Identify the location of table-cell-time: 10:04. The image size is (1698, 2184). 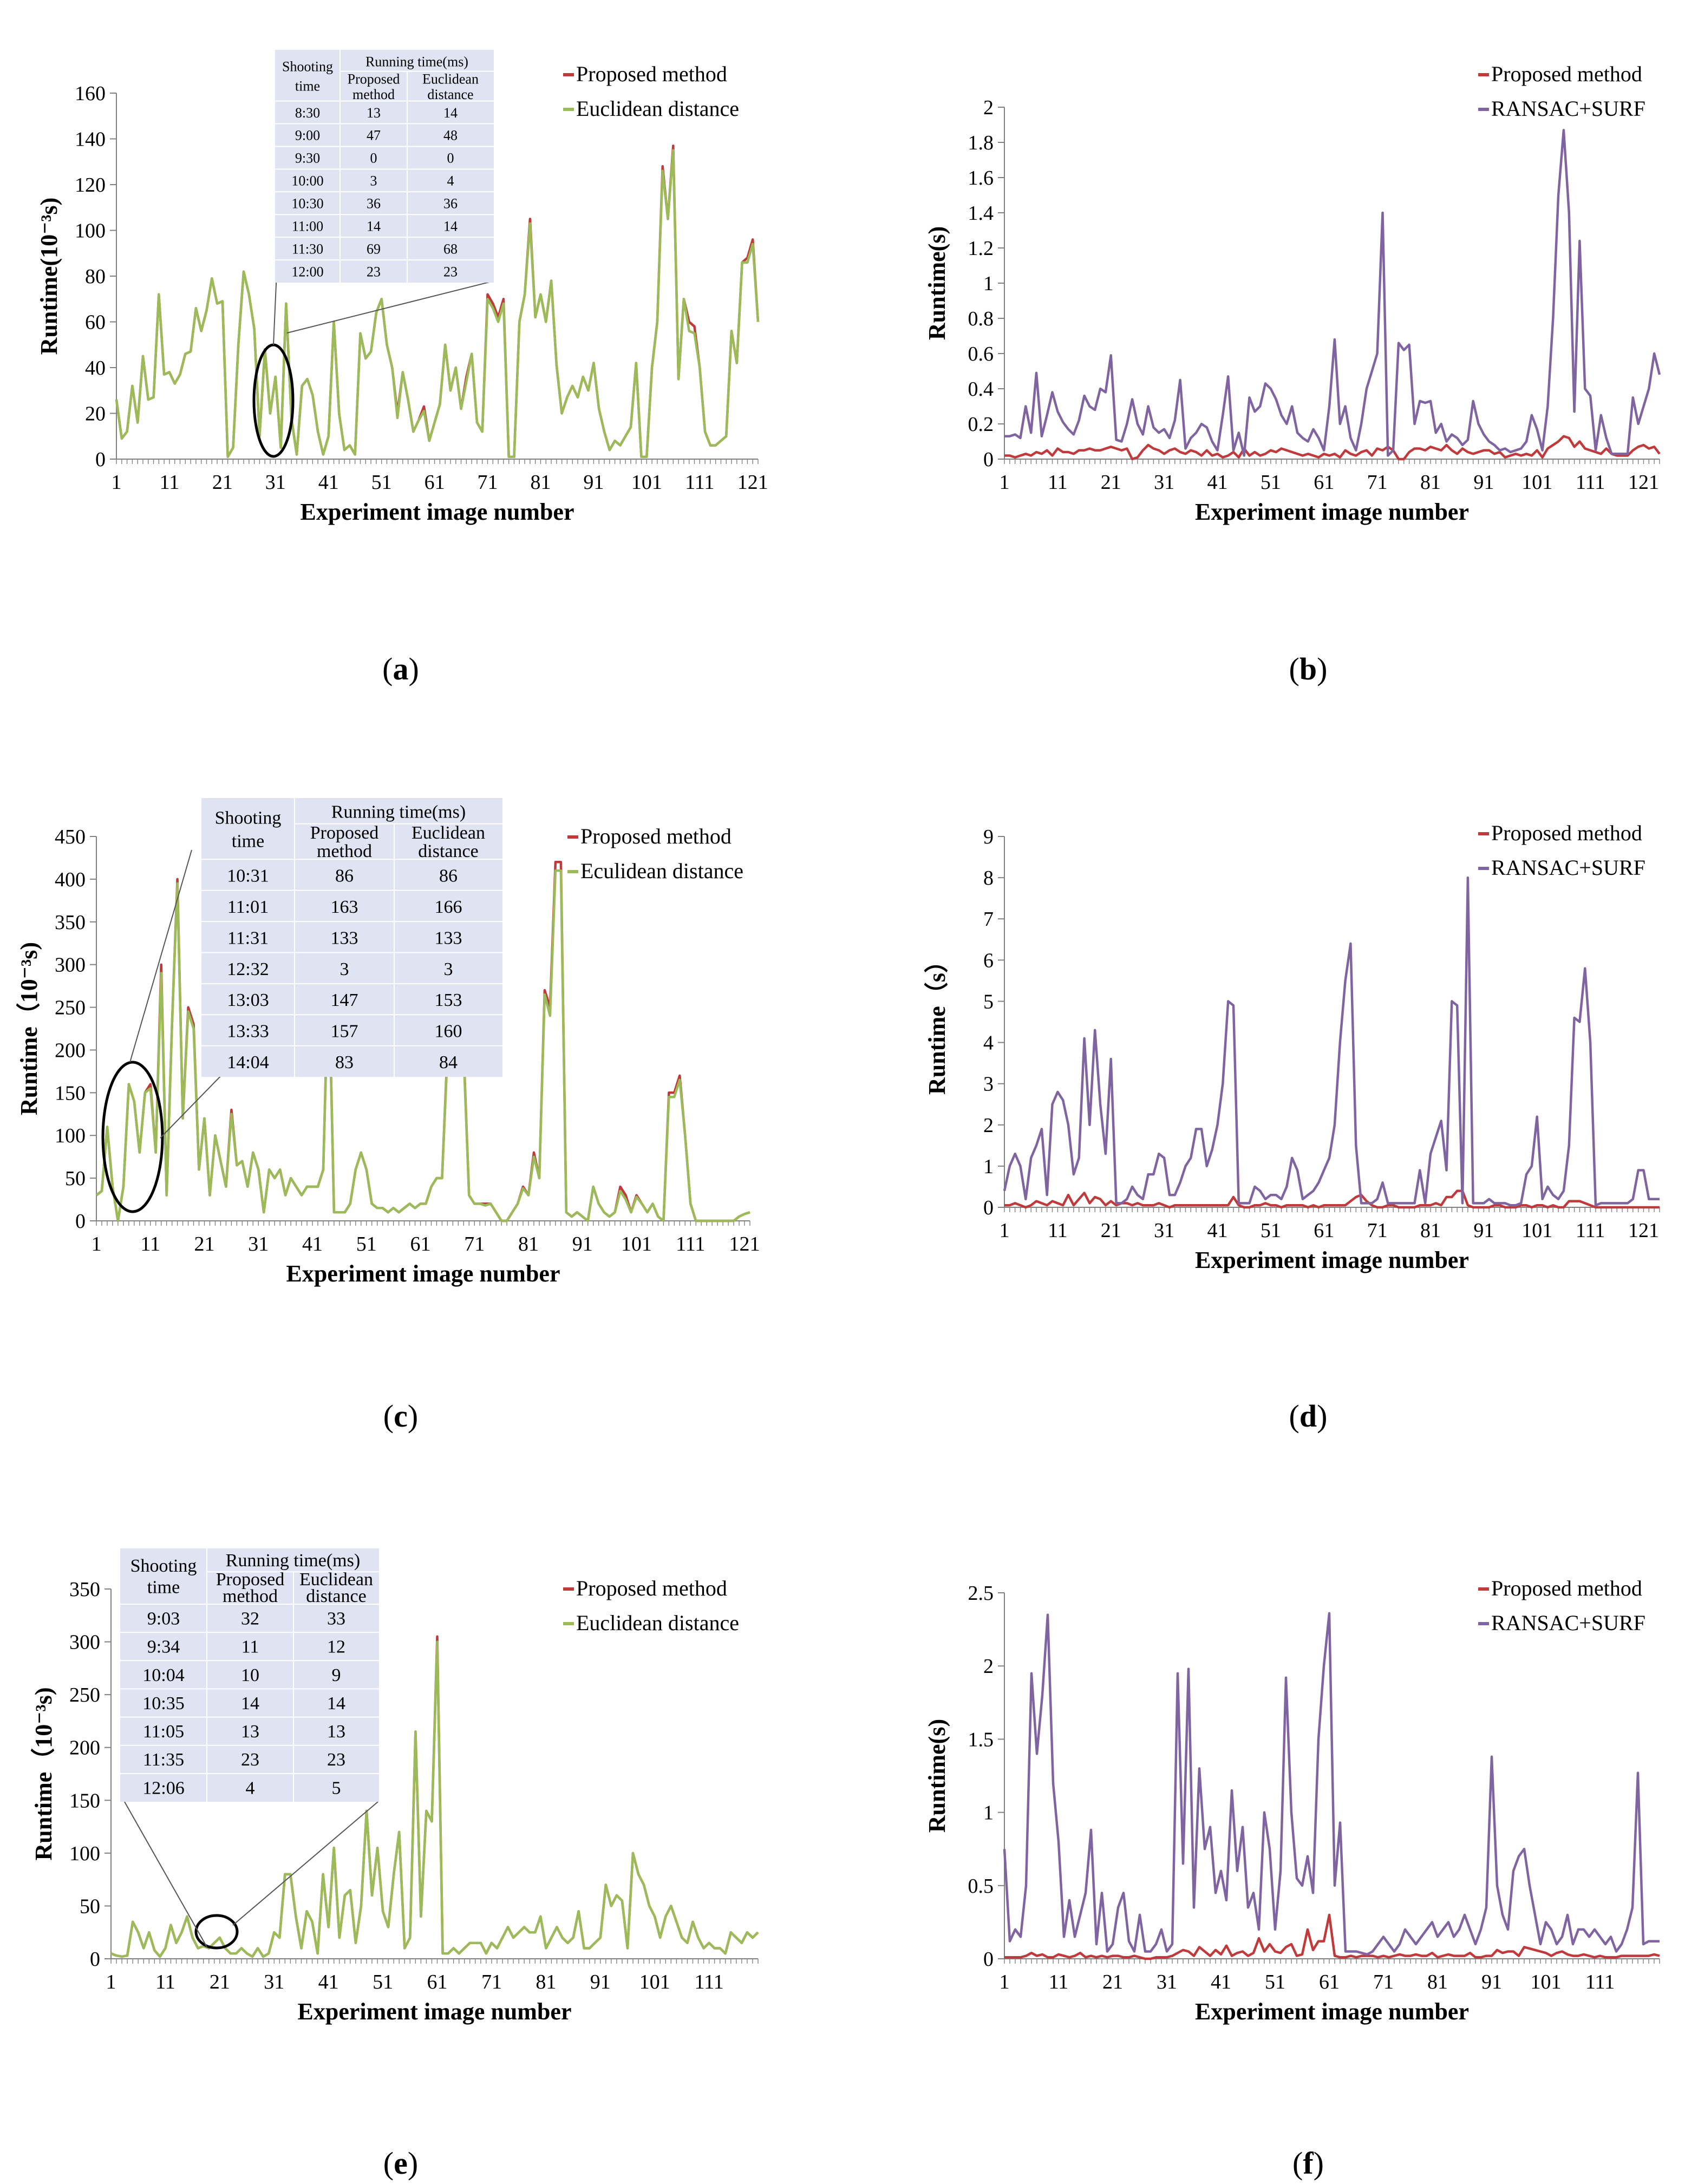
(163, 1675).